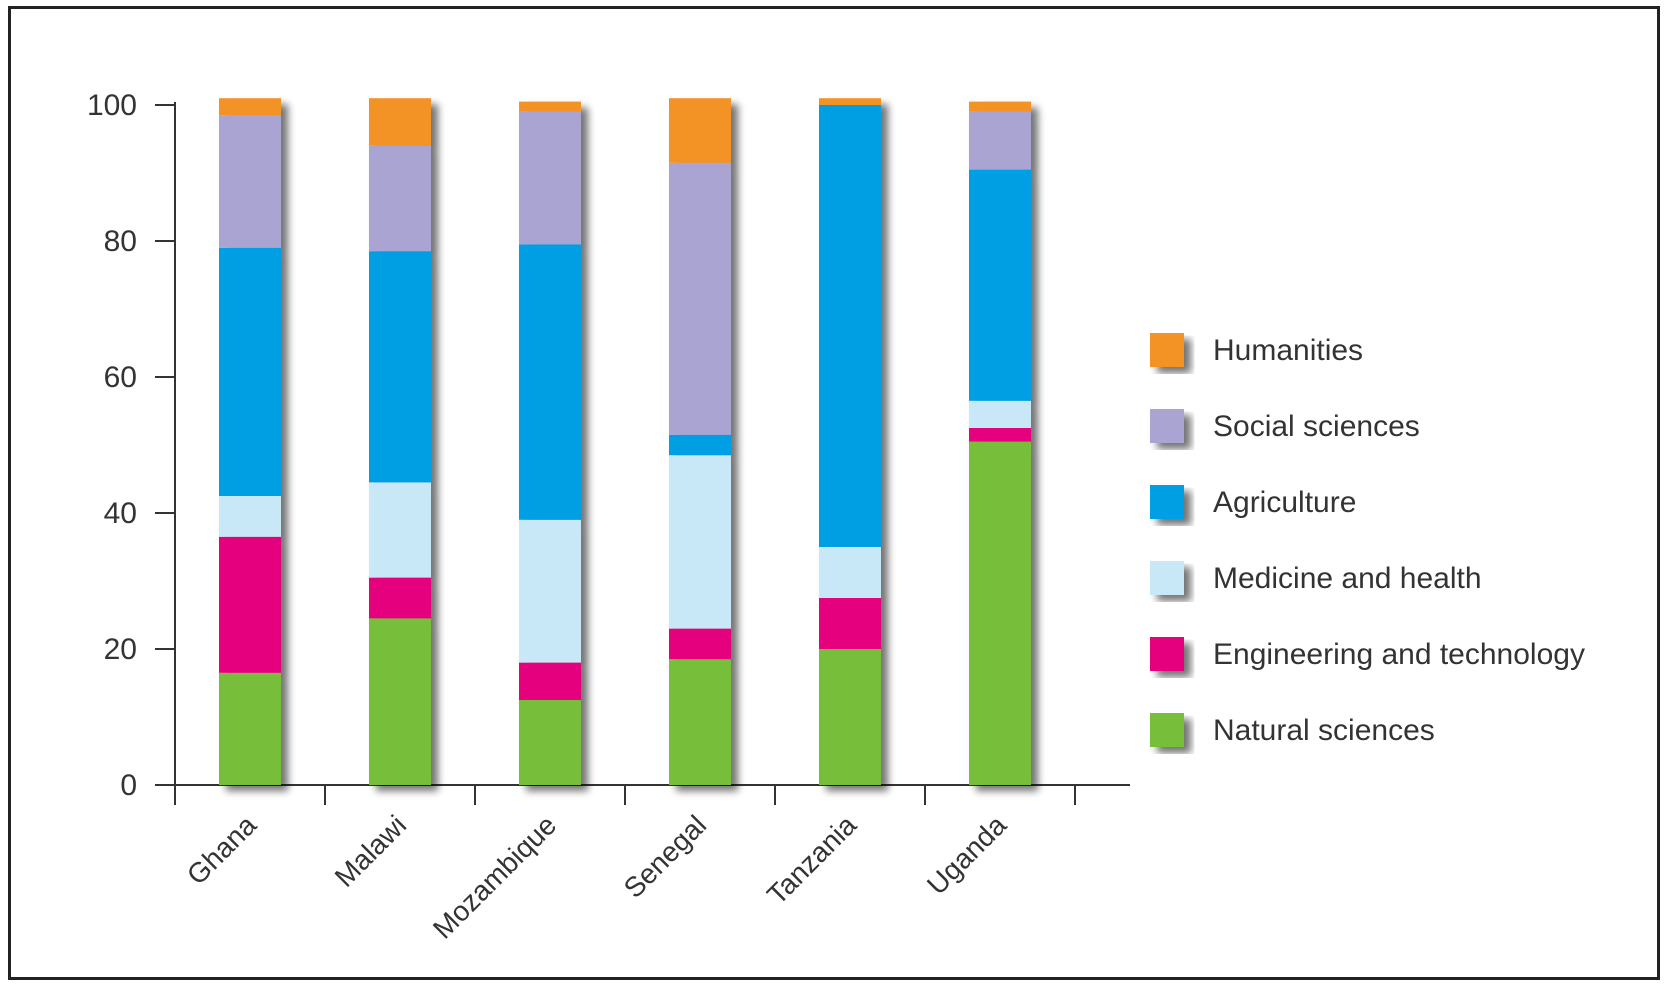 The image size is (1669, 986). Describe the element at coordinates (1347, 578) in the screenshot. I see `legend-label: Medicine and health` at that location.